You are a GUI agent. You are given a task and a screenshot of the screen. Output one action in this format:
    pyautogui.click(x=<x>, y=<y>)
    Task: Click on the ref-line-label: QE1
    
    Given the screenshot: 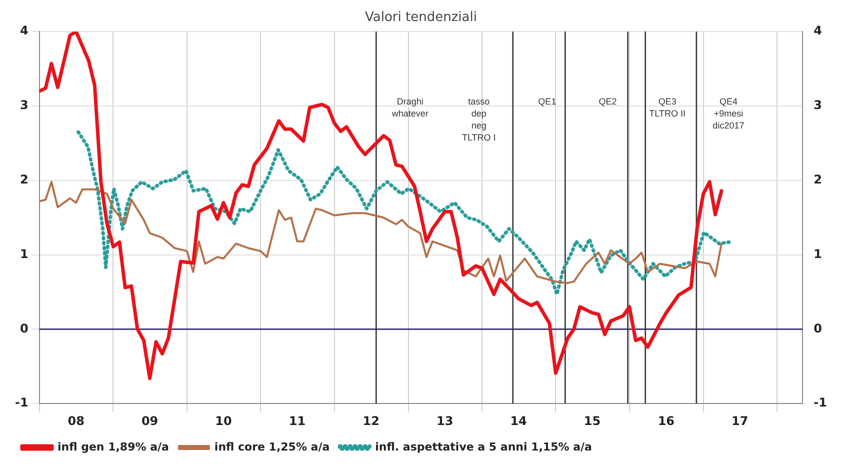 What is the action you would take?
    pyautogui.click(x=547, y=101)
    